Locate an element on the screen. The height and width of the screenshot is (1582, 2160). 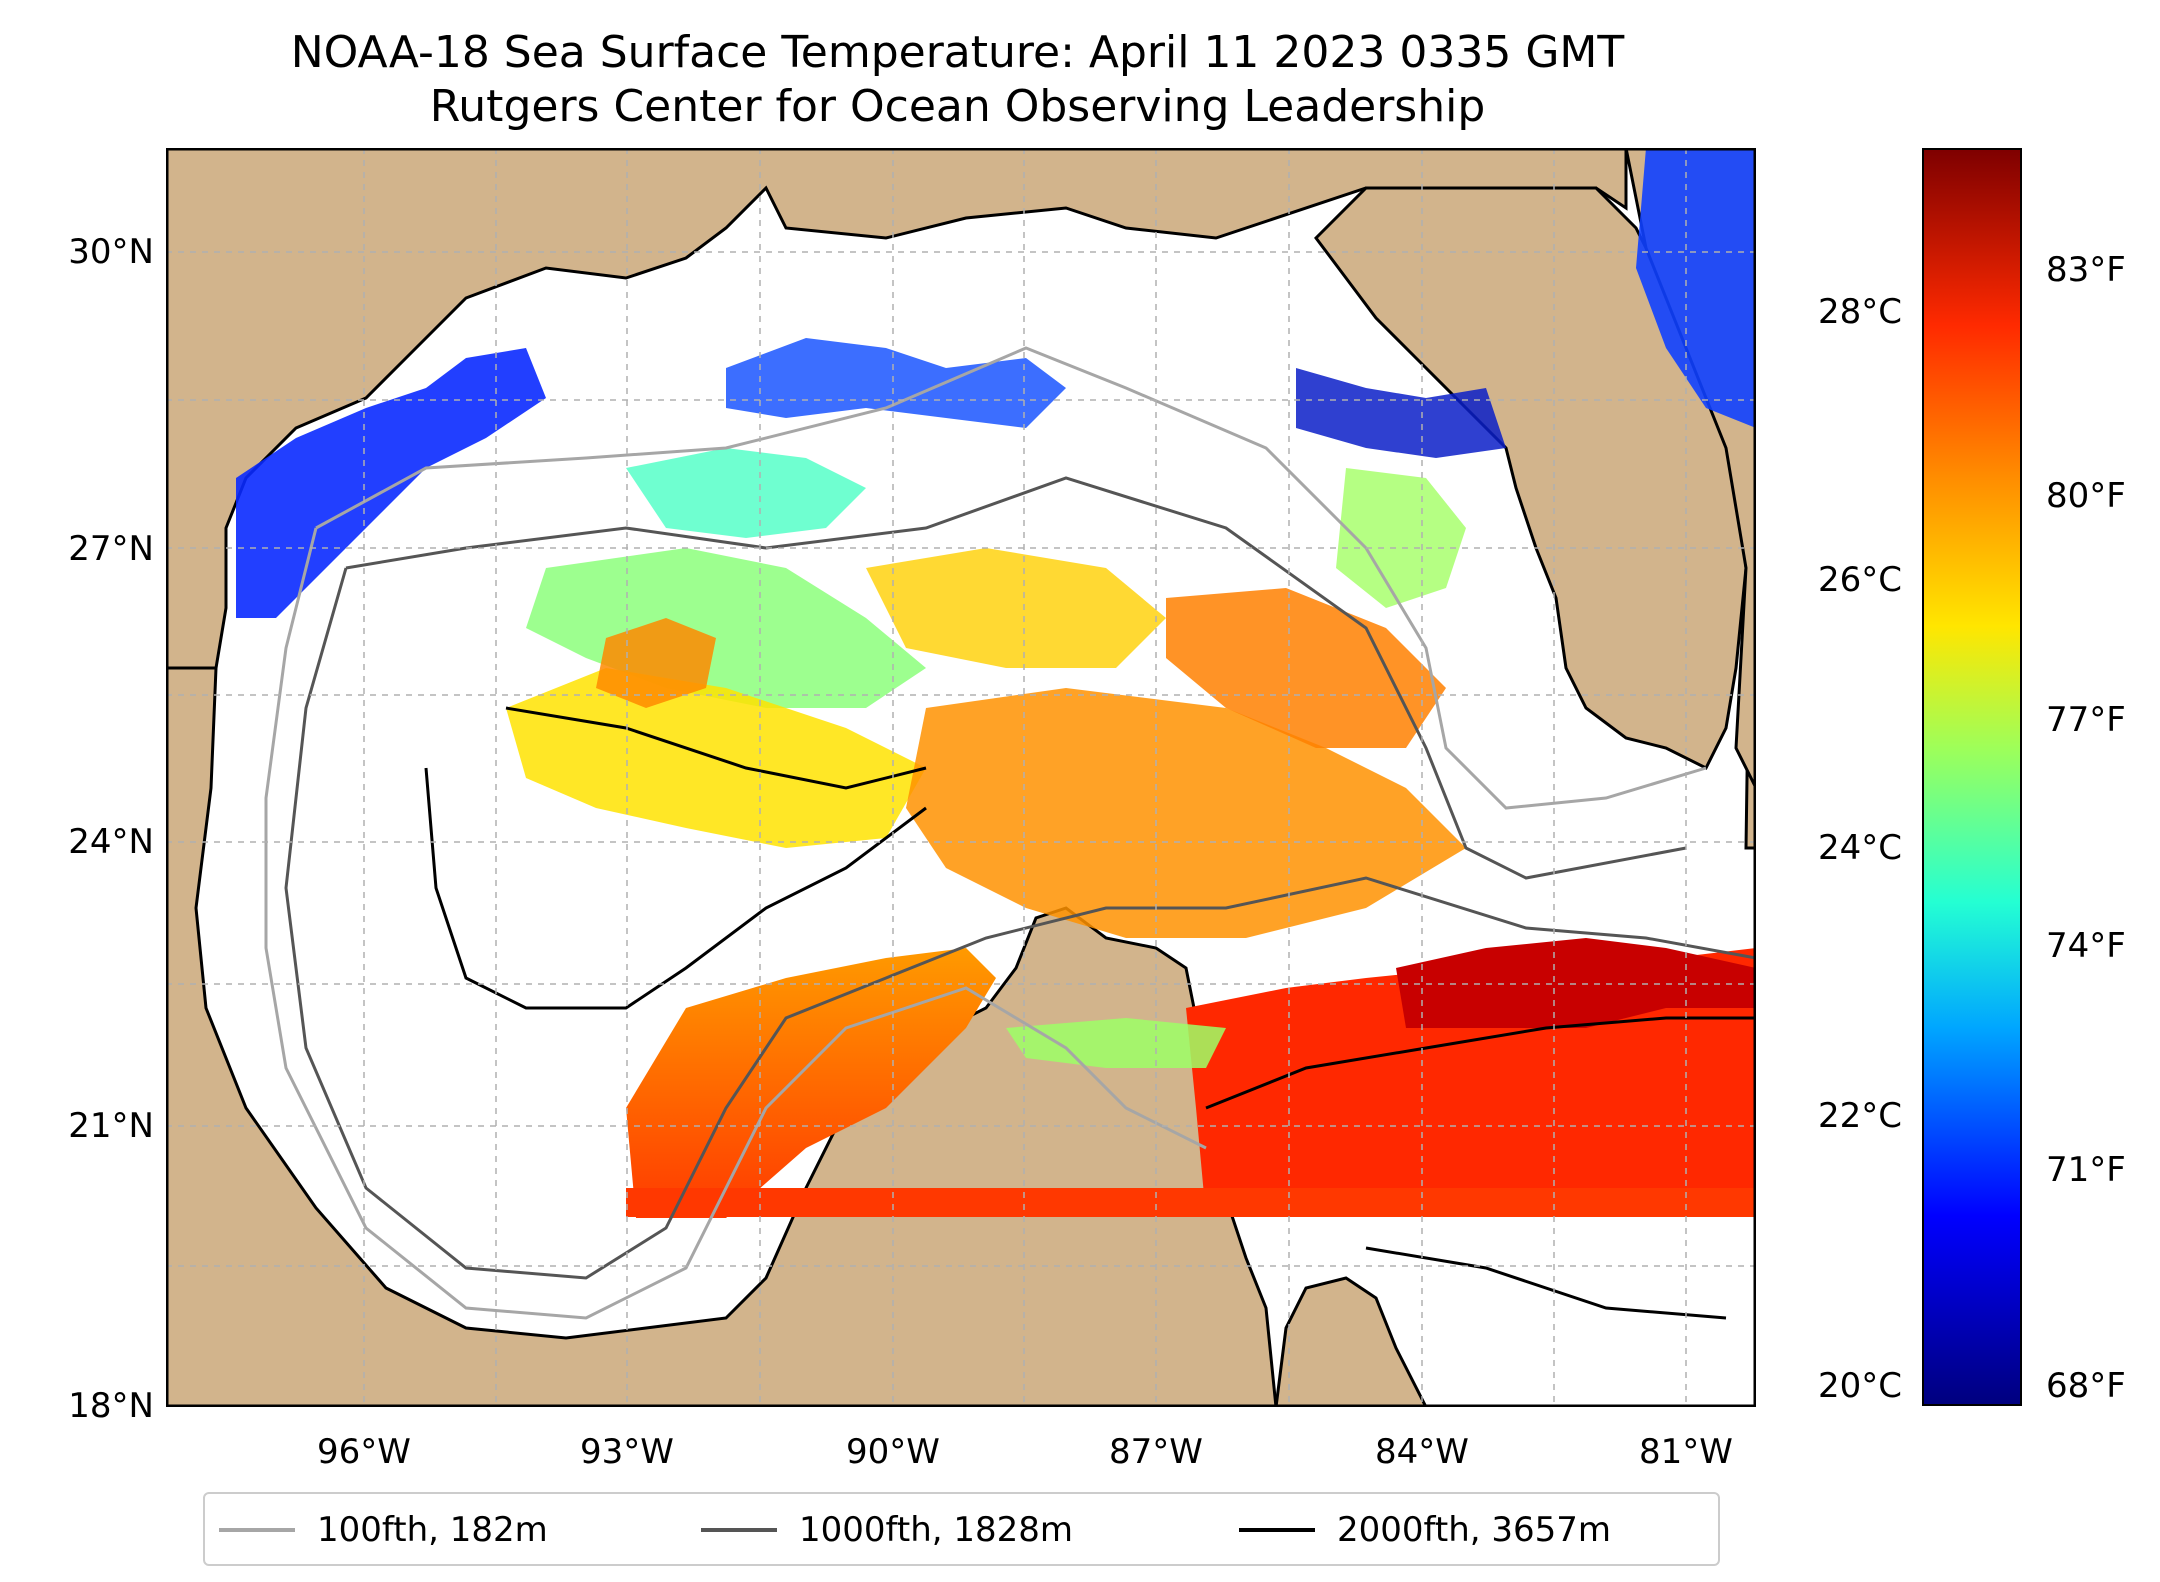
fahrenheit-label-68: 68°F is located at coordinates (2086, 1386).